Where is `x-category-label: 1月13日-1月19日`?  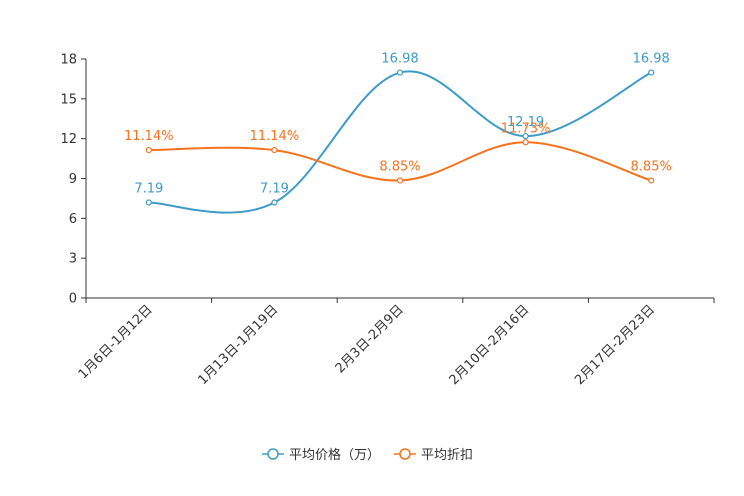
x-category-label: 1月13日-1月19日 is located at coordinates (238, 345).